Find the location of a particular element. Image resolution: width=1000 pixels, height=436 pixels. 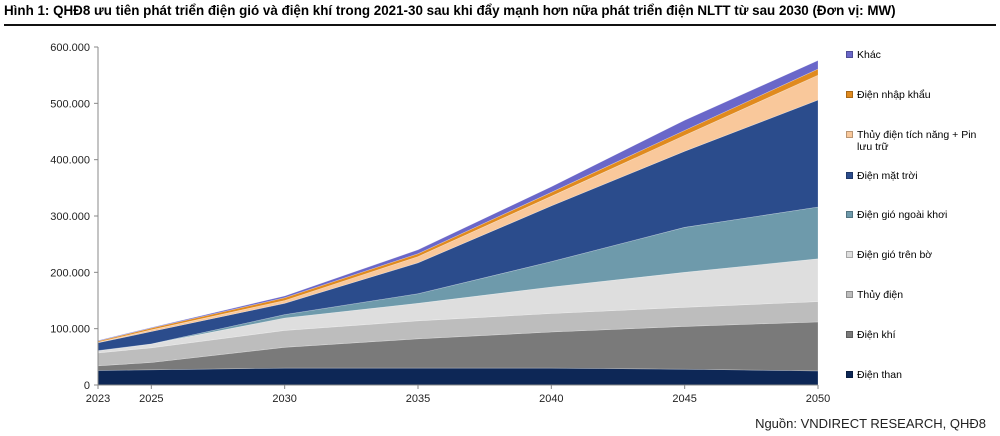

legend-item-4: Điện gió ngoài khơi is located at coordinates (919, 215).